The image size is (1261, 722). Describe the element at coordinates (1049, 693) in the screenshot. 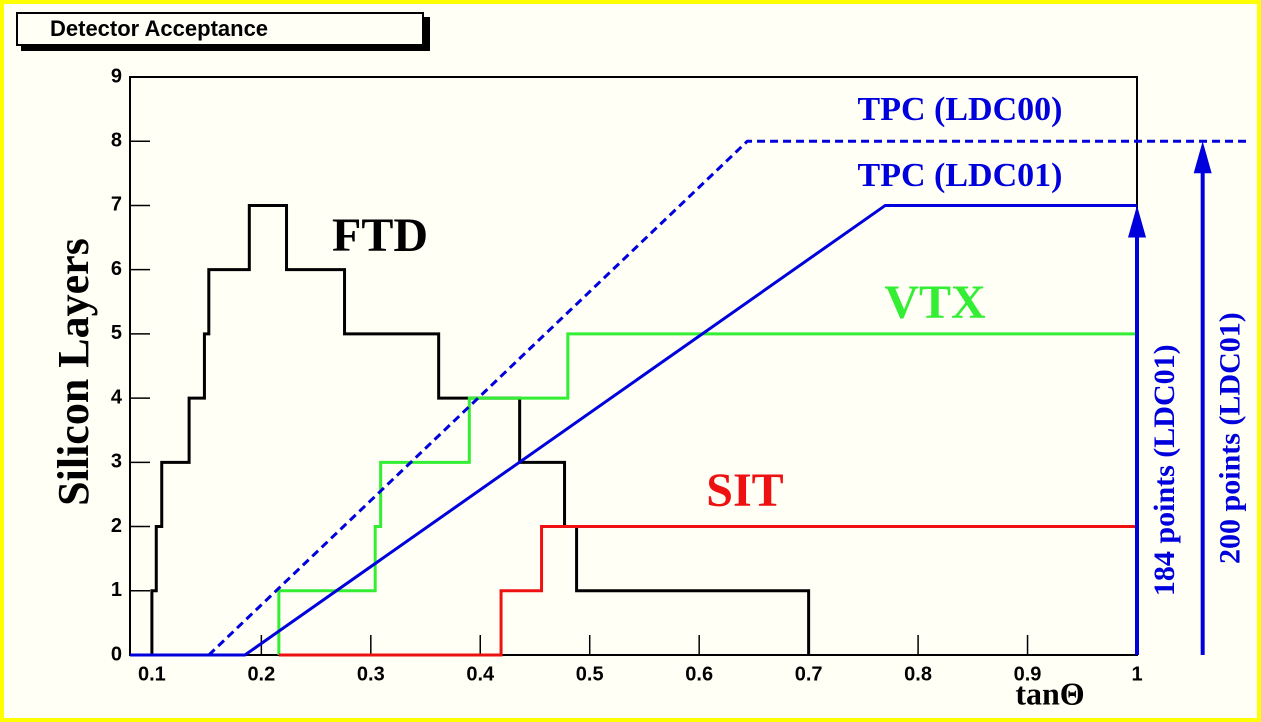

I see `x-axis-label: tanΘ` at that location.